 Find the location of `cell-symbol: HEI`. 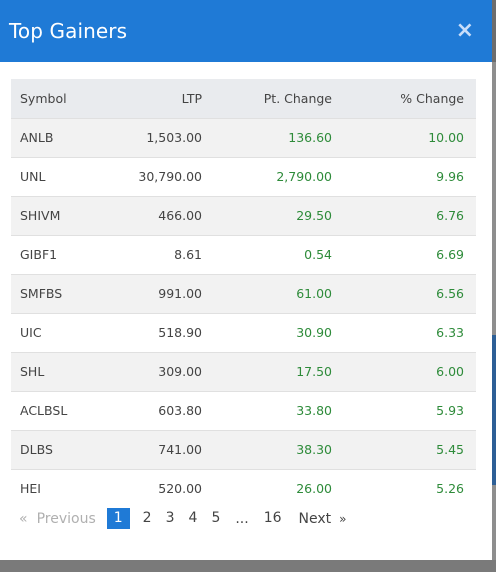

cell-symbol: HEI is located at coordinates (30, 489).